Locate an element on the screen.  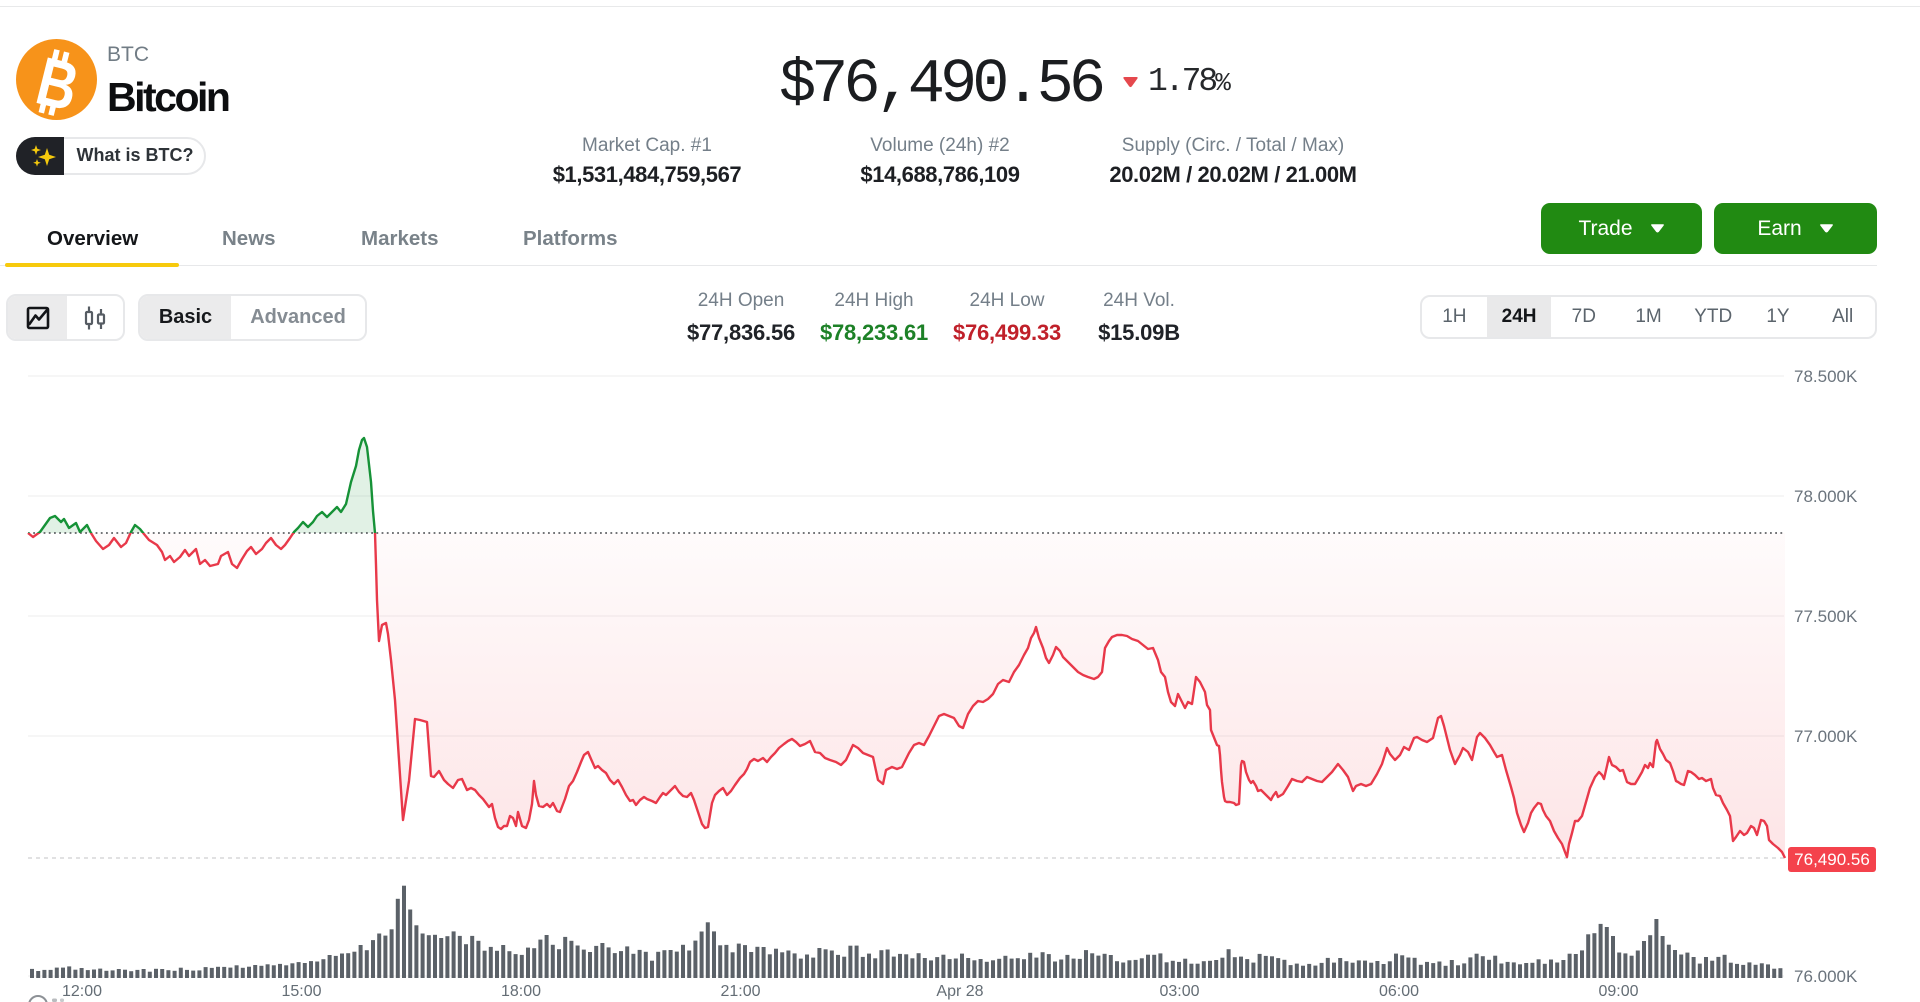
svg-text: 76.000K is located at coordinates (1826, 976).